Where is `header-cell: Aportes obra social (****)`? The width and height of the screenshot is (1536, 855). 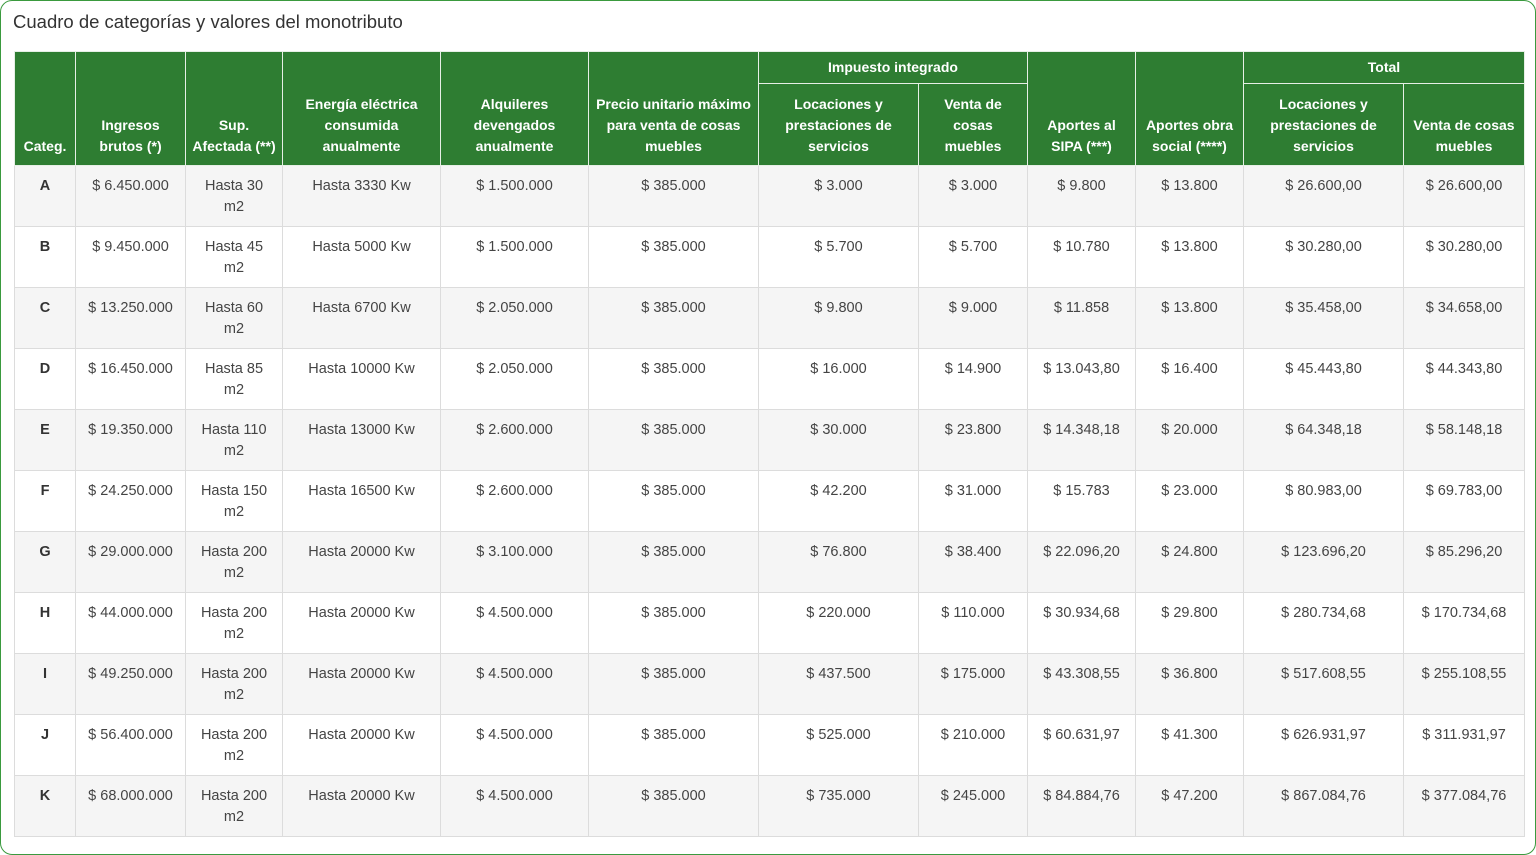
header-cell: Aportes obra social (****) is located at coordinates (1189, 108).